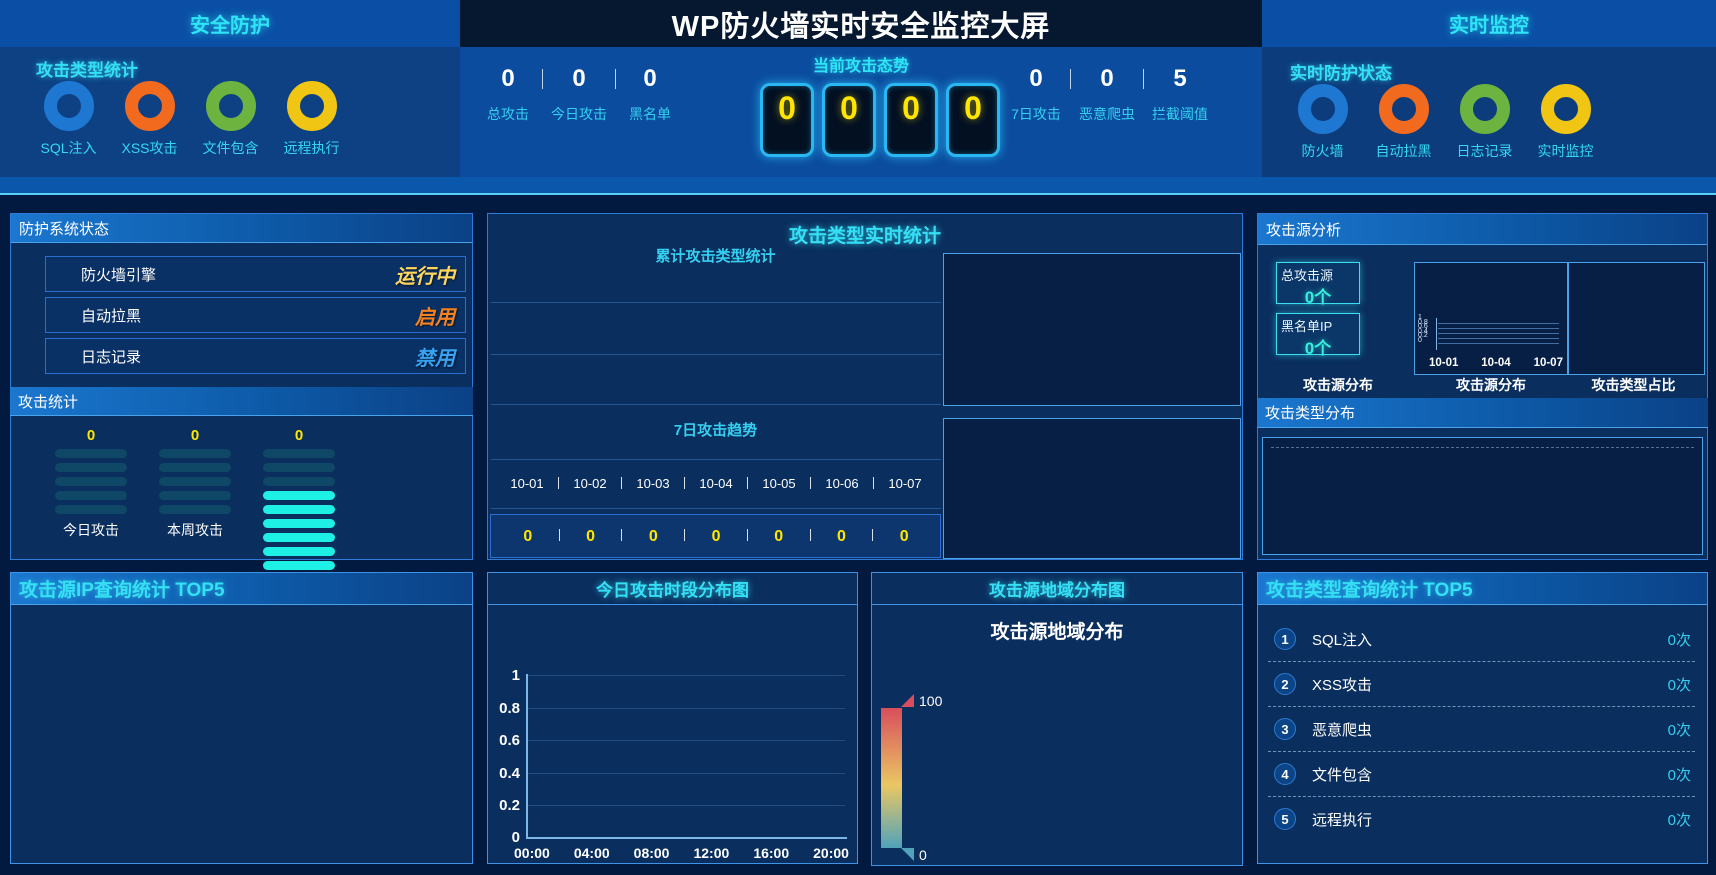 This screenshot has width=1716, height=875. Describe the element at coordinates (1636, 318) in the screenshot. I see `type-ratio-placeholder` at that location.